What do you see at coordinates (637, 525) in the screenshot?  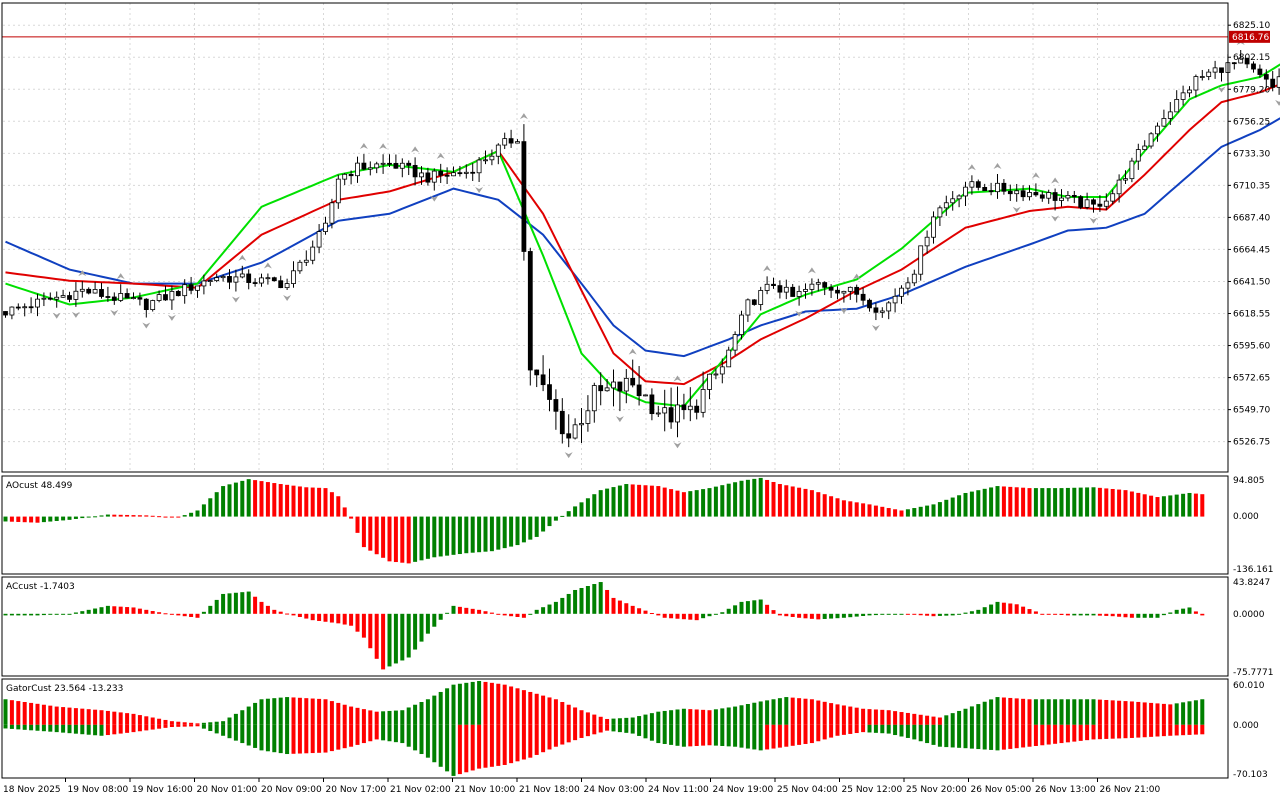 I see `ao-indicator-panel: AOcust 48.499 94.805 0.000 -136.161` at bounding box center [637, 525].